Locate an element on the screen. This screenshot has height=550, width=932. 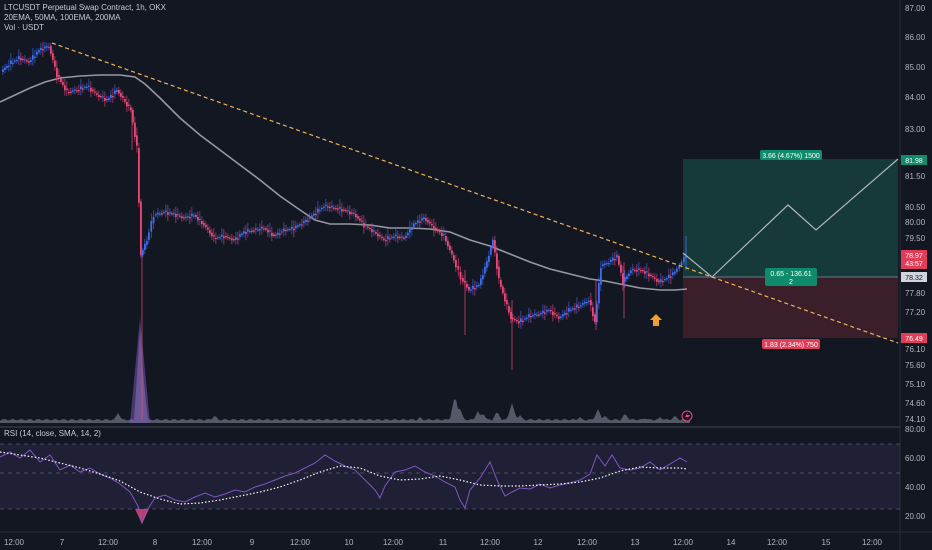
target-zone is located at coordinates (790, 218).